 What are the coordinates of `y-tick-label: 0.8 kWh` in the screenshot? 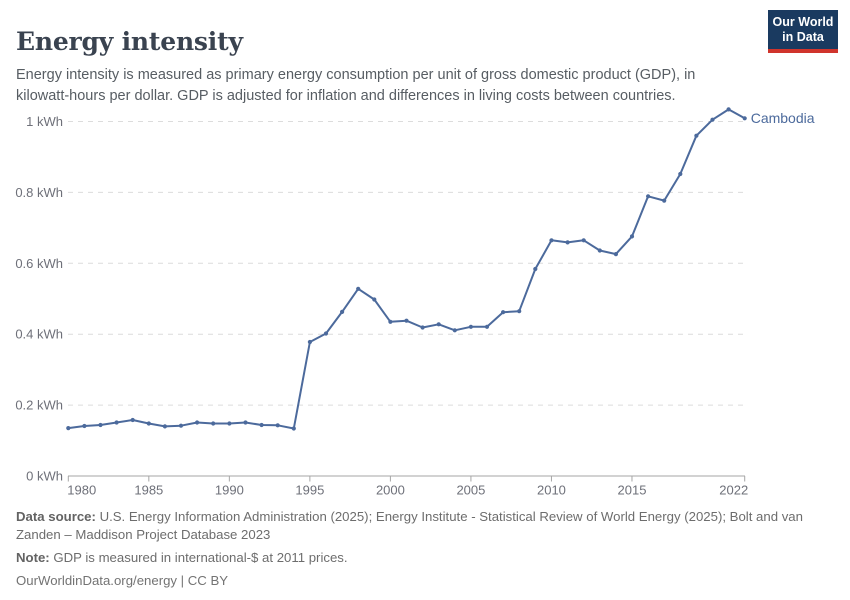 It's located at (39, 192).